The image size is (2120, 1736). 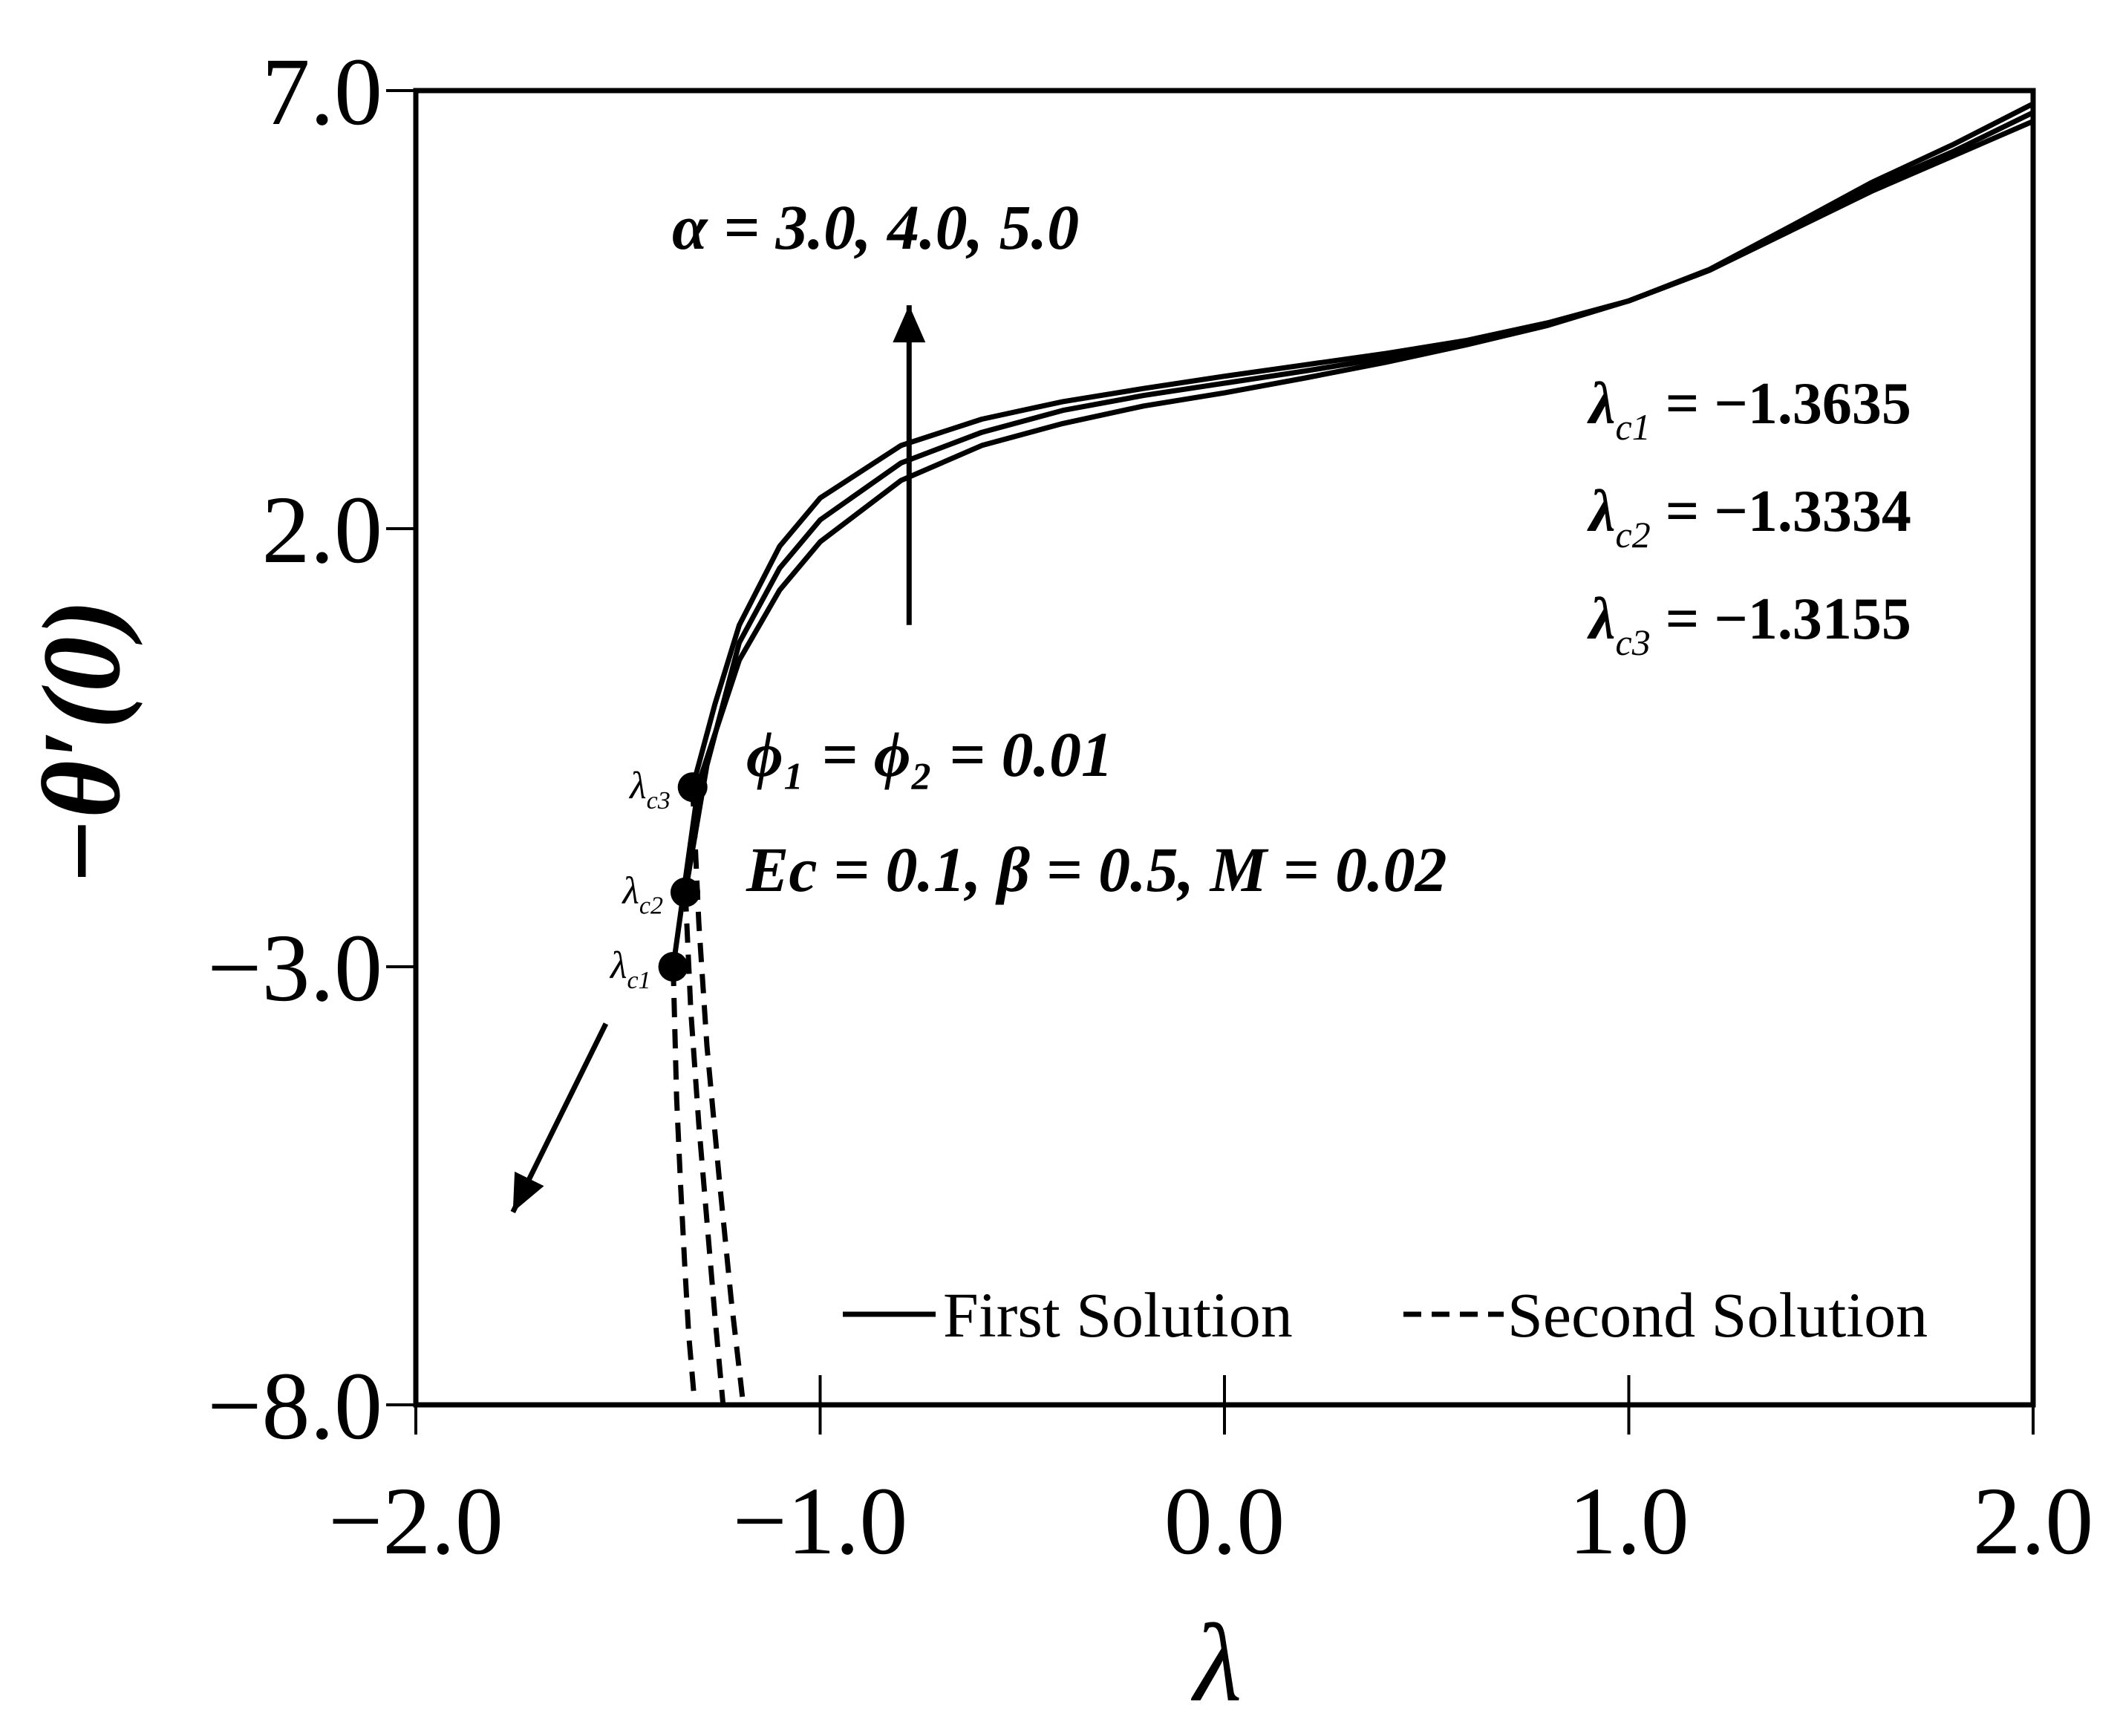 I want to click on critical-point-c2, so click(x=685, y=892).